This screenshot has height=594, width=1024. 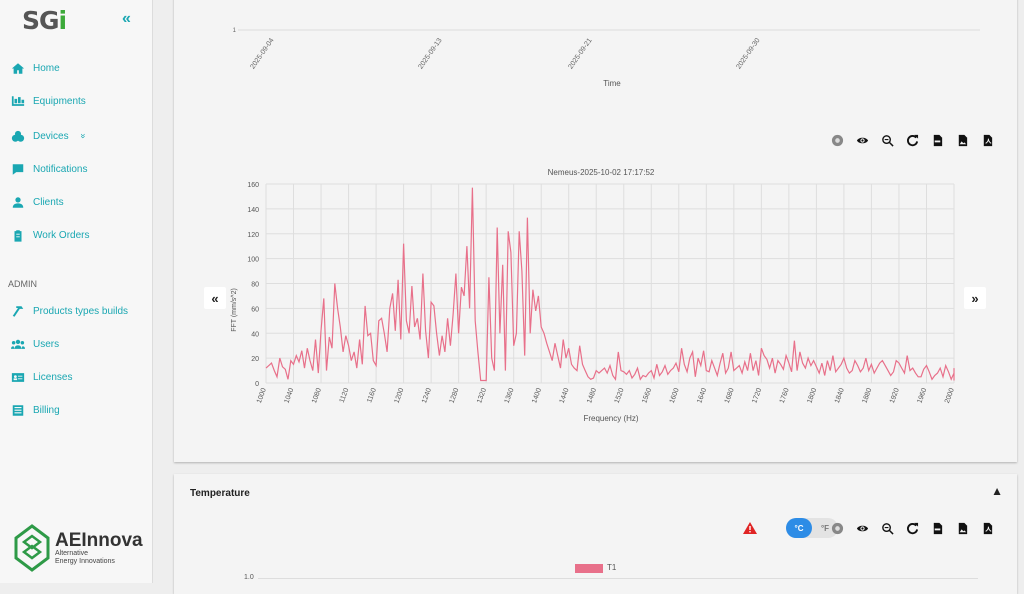 What do you see at coordinates (580, 53) in the screenshot?
I see `time-x-tick-label: 2025-09-21` at bounding box center [580, 53].